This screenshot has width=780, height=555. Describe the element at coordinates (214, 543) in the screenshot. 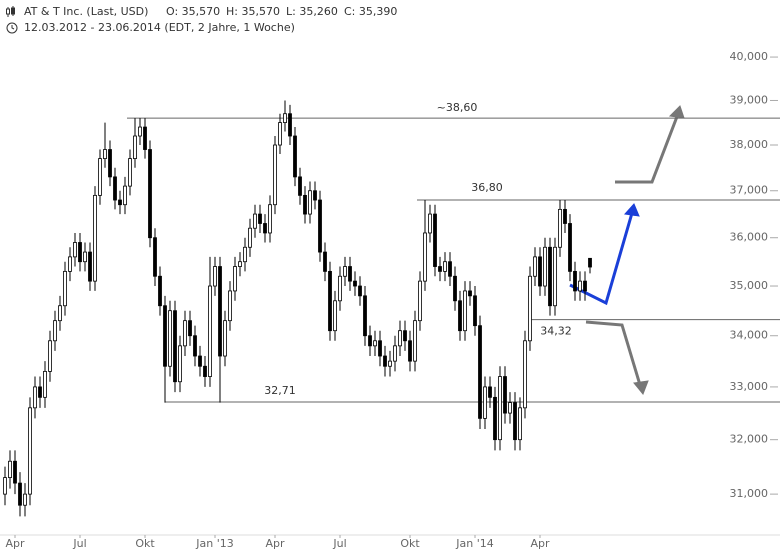

I see `x-tick-label: Jan '13` at that location.